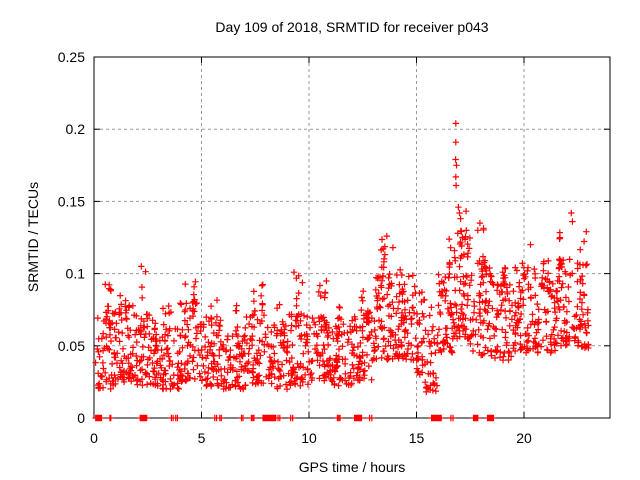 Image resolution: width=640 pixels, height=480 pixels. Describe the element at coordinates (417, 438) in the screenshot. I see `x-tick-label: 15` at that location.